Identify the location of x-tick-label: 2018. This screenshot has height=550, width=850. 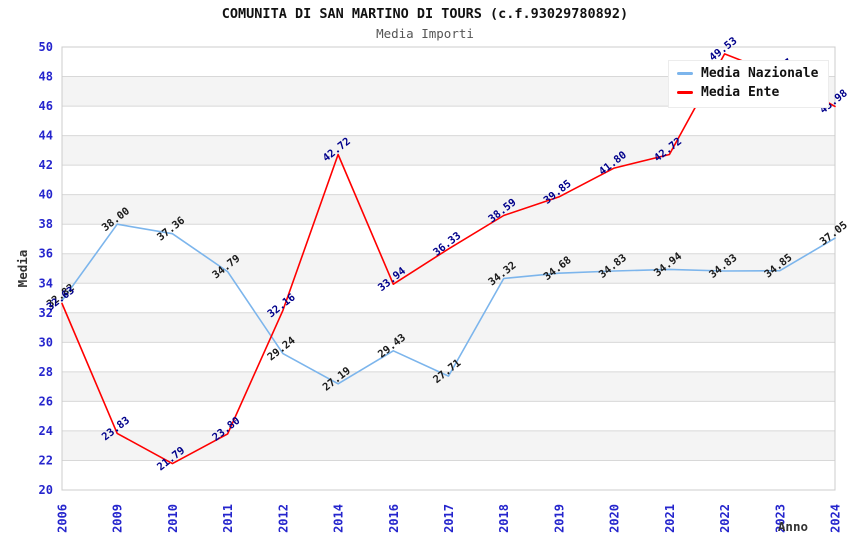
(504, 518).